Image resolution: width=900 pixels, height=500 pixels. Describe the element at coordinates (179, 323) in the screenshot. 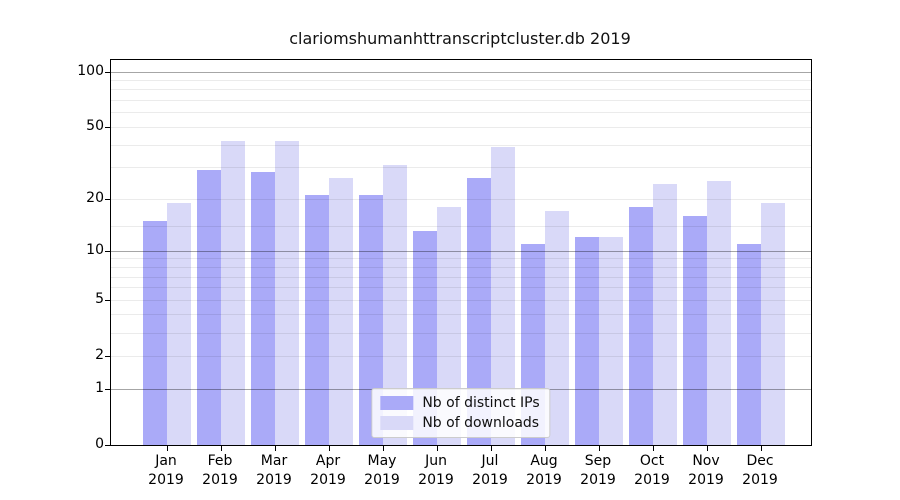

I see `bar-downloads-jan` at that location.